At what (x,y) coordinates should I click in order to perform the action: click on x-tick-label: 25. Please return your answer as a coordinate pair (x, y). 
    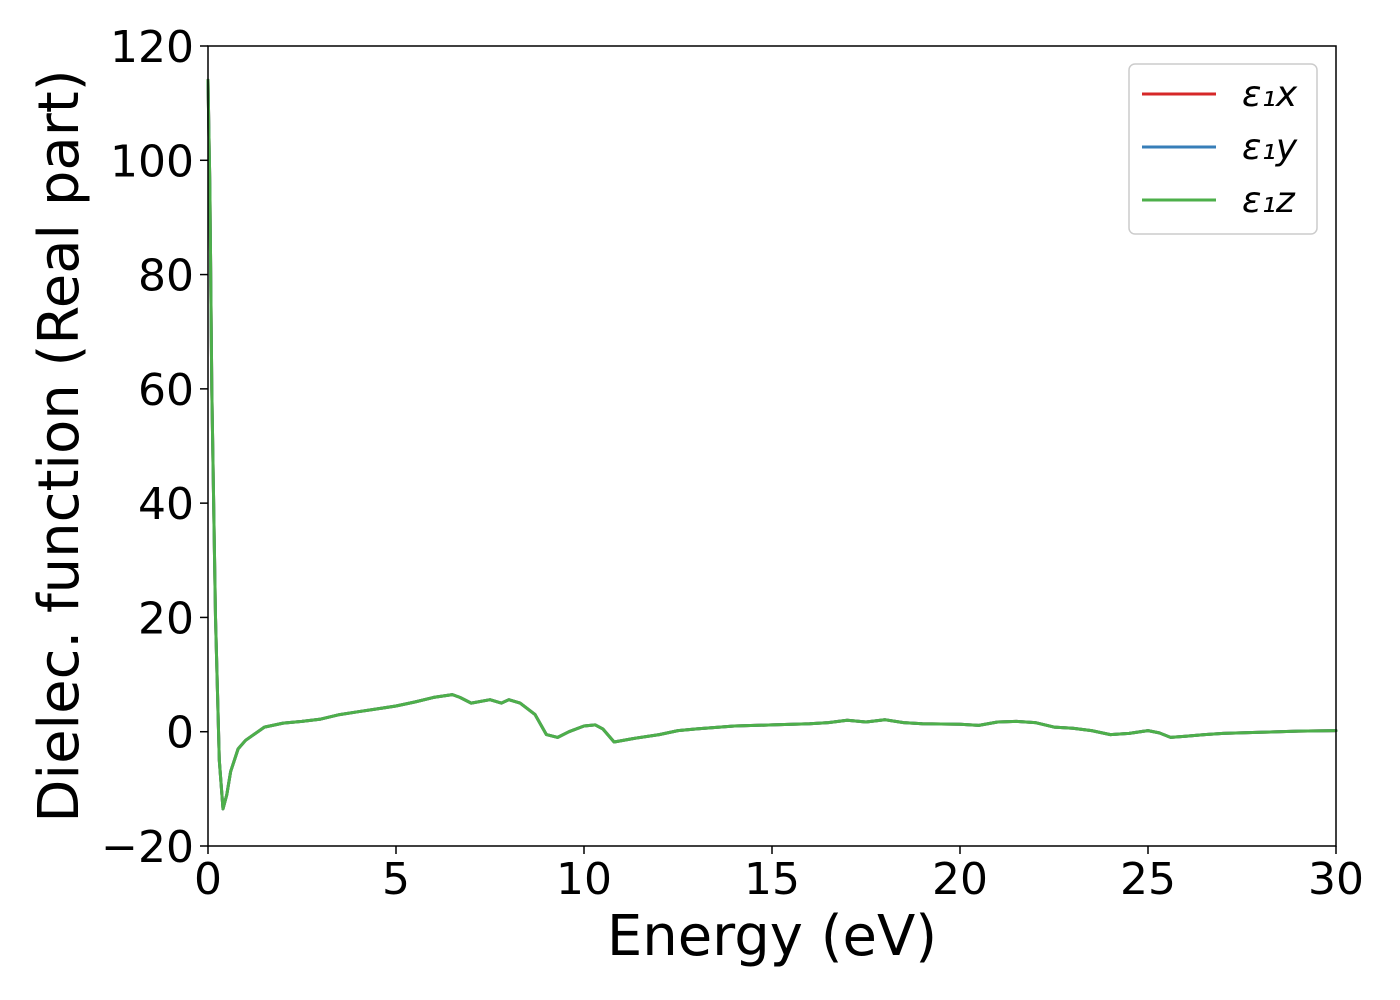
    Looking at the image, I should click on (1148, 879).